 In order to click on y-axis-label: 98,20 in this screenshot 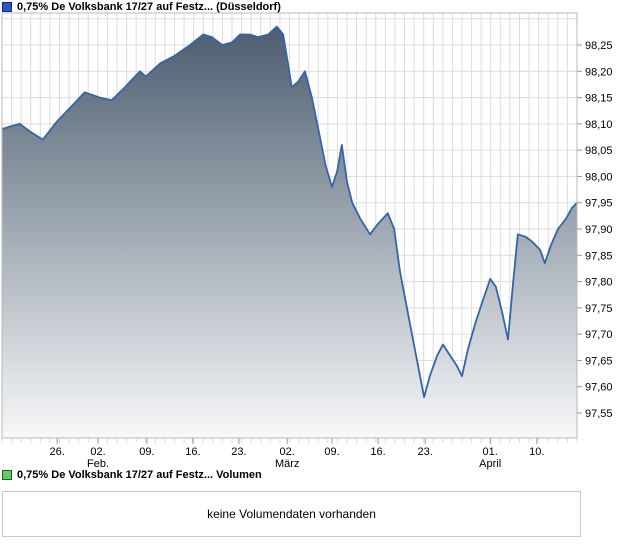, I will do `click(599, 72)`.